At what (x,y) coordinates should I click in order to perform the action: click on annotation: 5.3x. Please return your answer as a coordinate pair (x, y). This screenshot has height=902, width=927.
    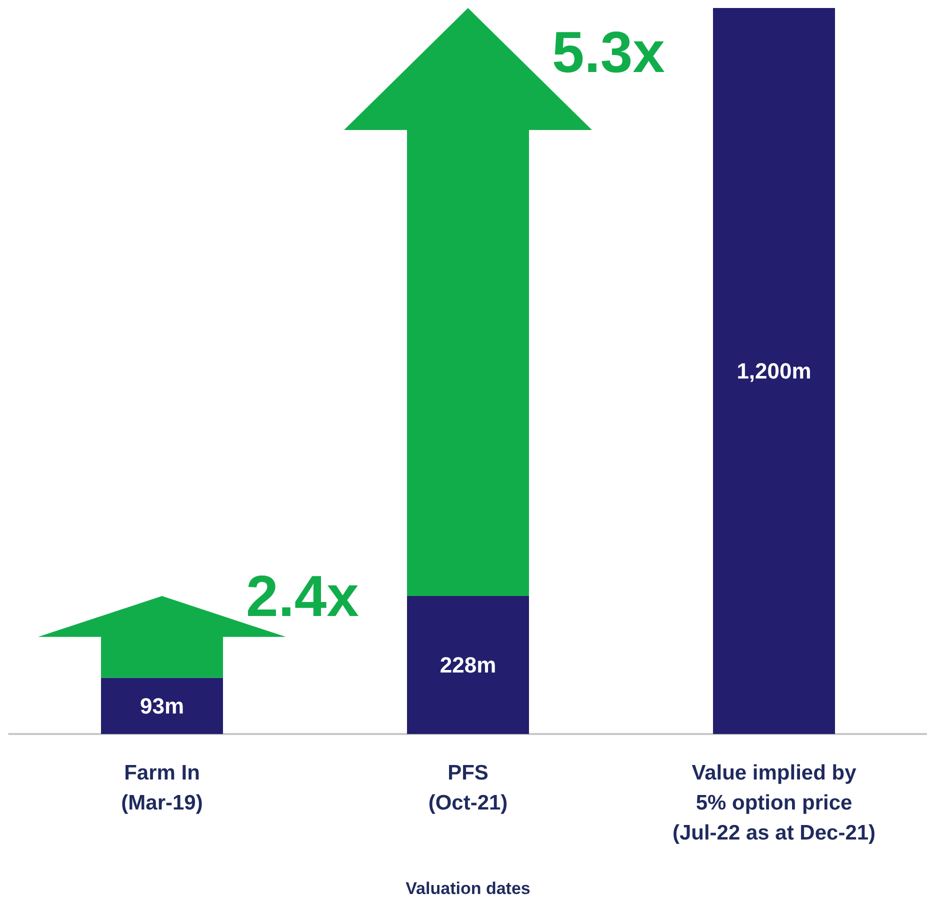
    Looking at the image, I should click on (608, 52).